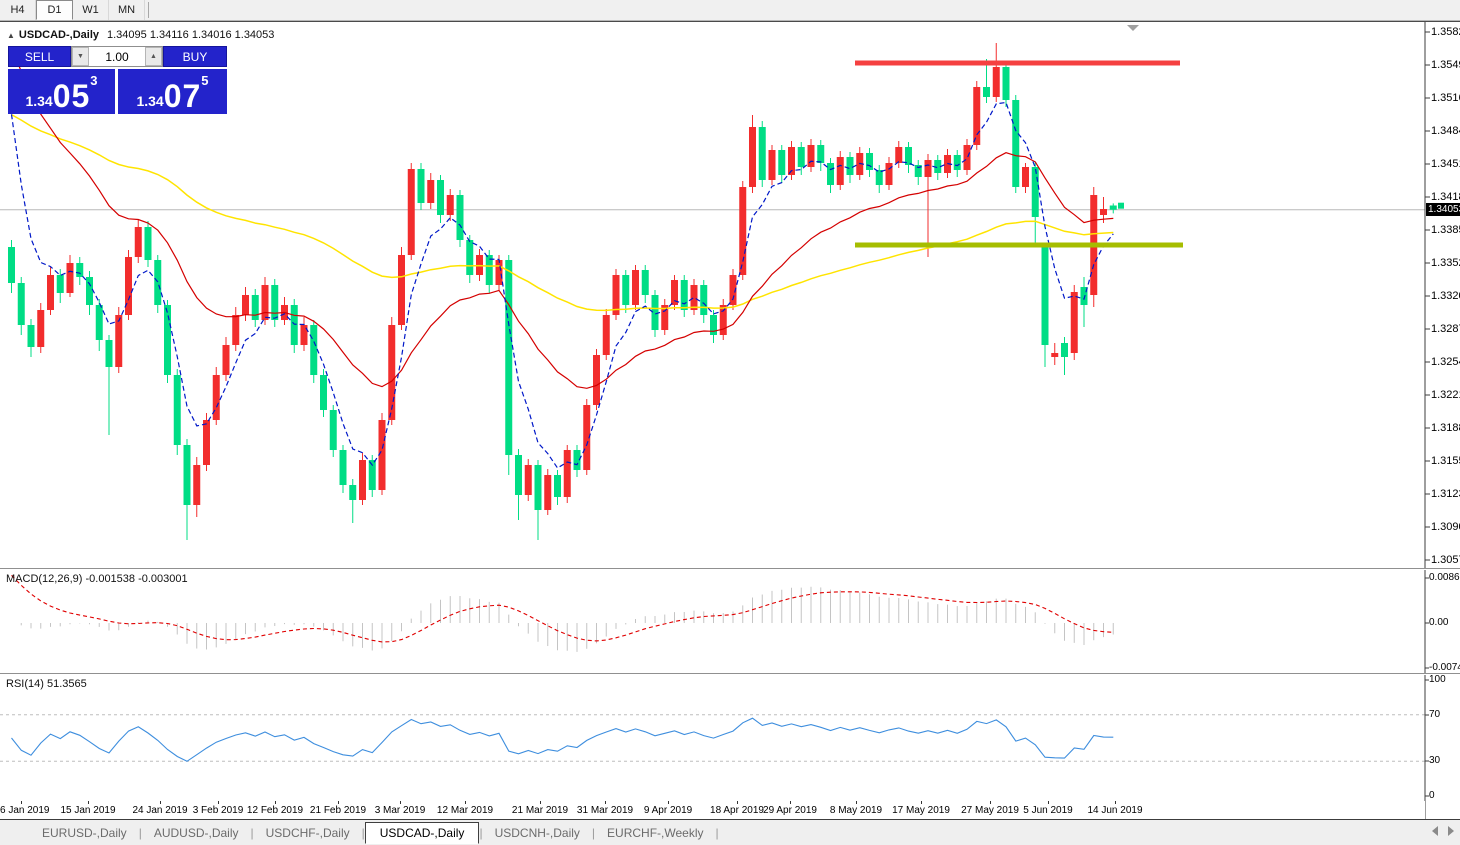  Describe the element at coordinates (18, 10) in the screenshot. I see `timeframe-button-h4: H4` at that location.